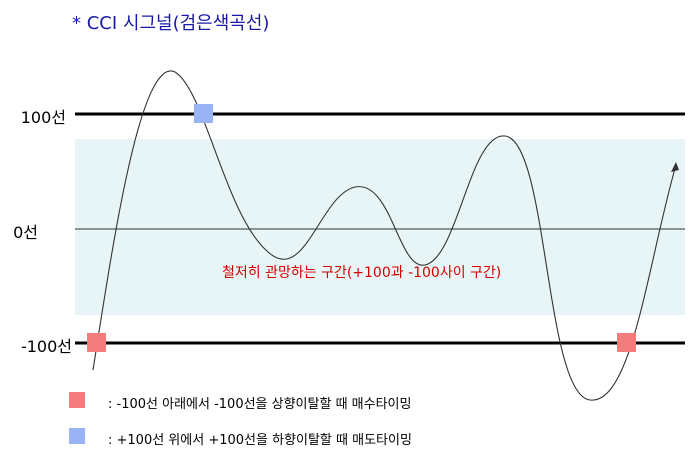  I want to click on legend-sell-text: : +100선 위에서 +100선을 하향이탈할 때 매도타이밍, so click(260, 440).